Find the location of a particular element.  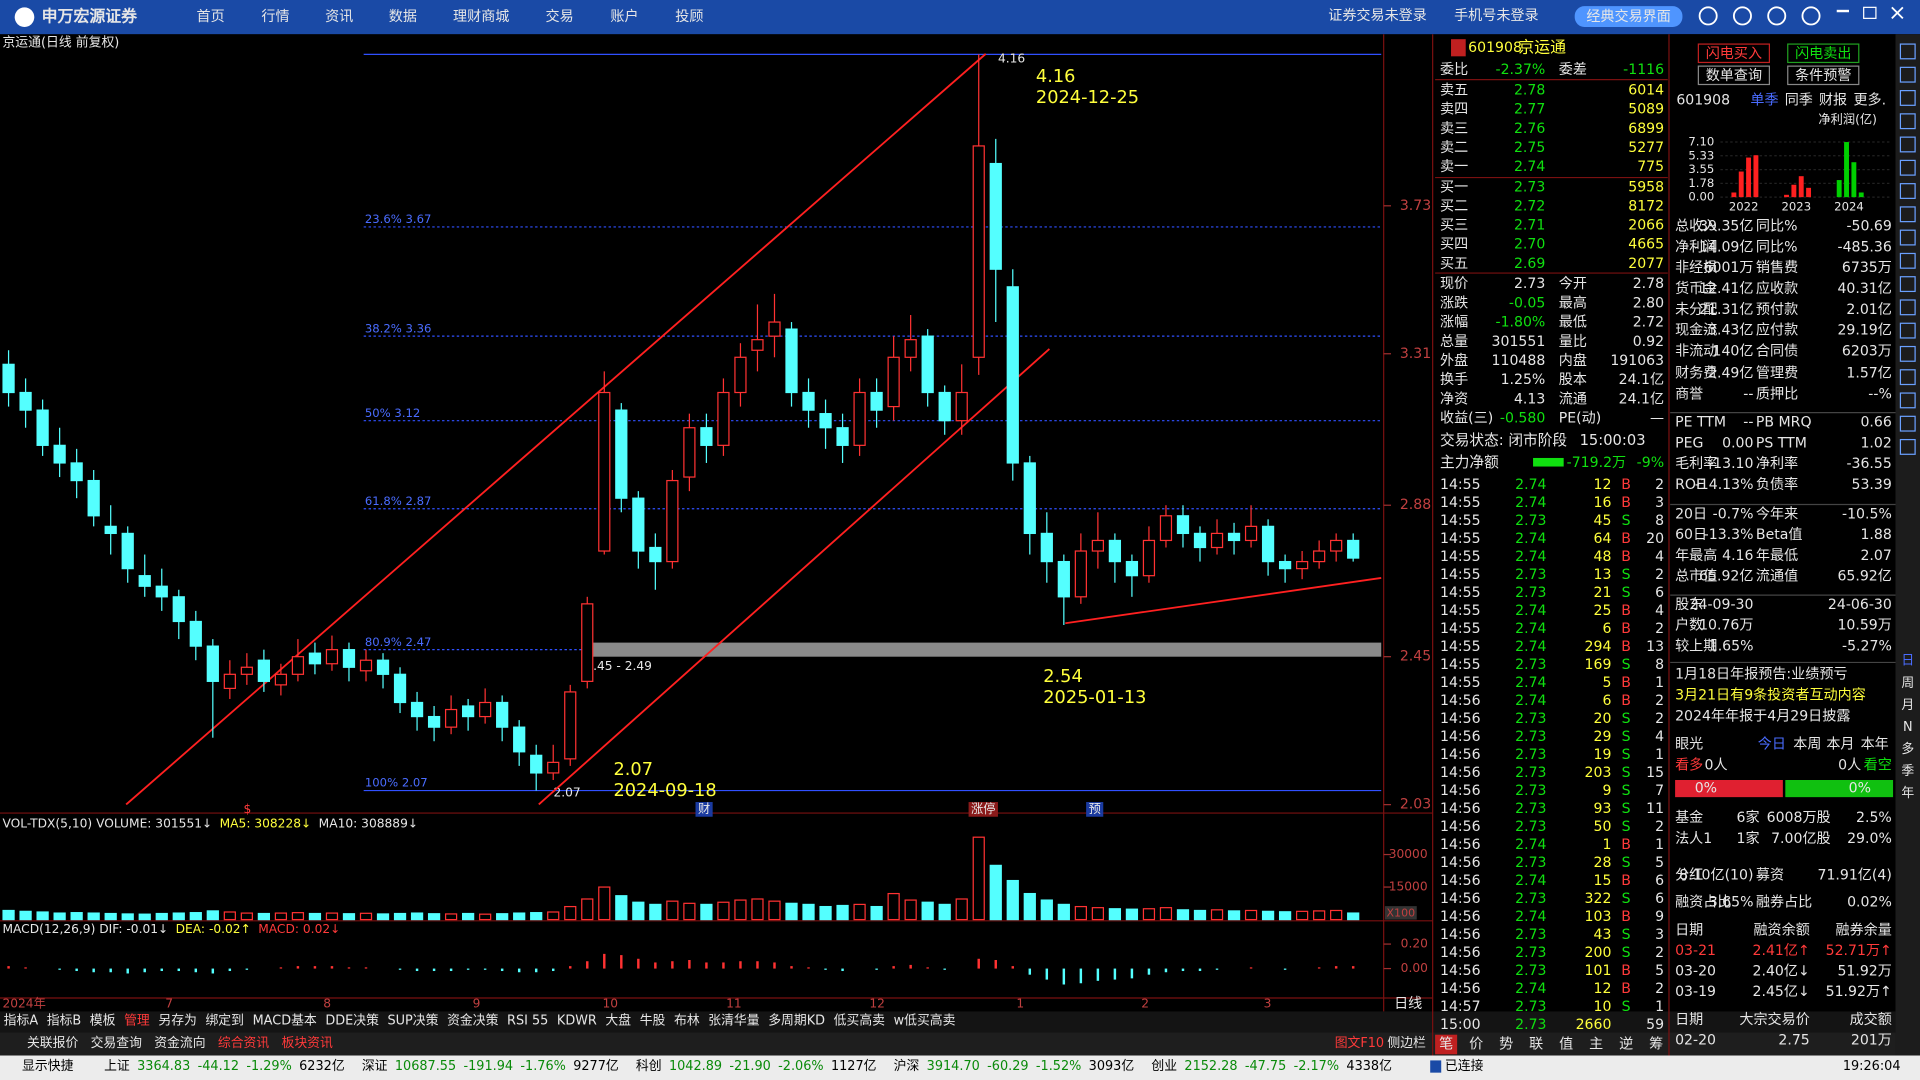

quote-tab: 逆 is located at coordinates (1626, 1044).